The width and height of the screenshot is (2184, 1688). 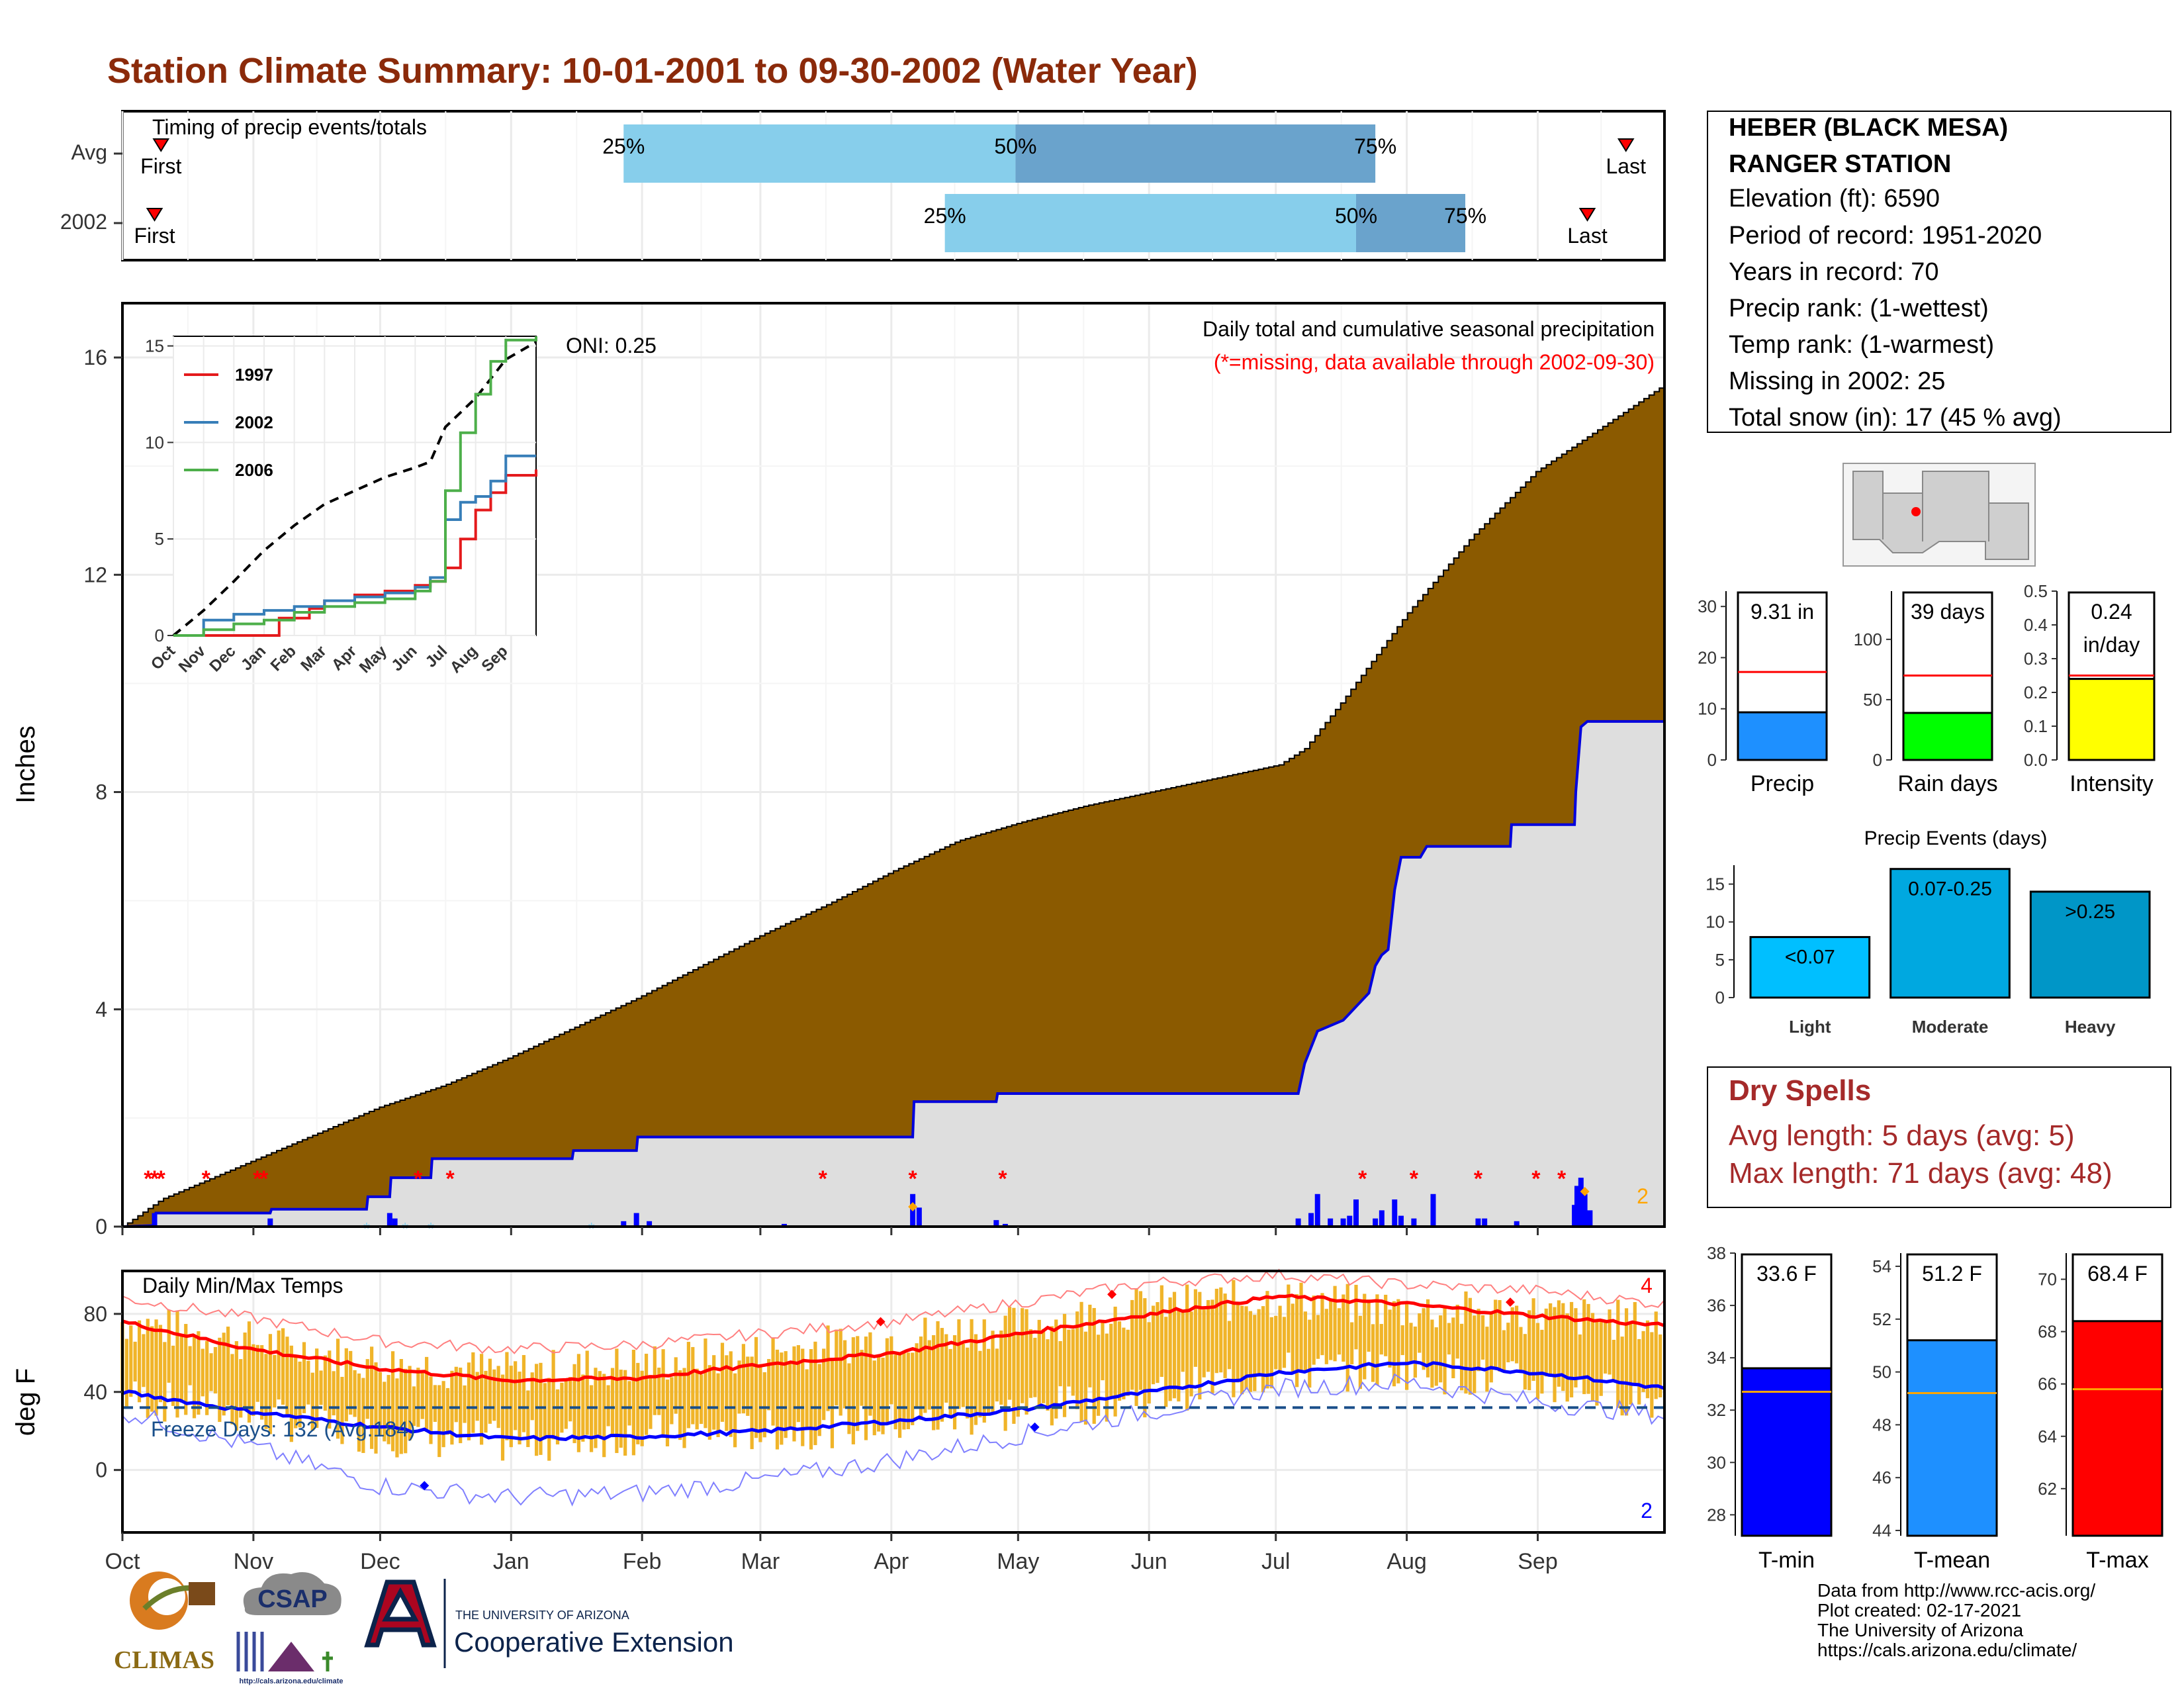 I want to click on station-name-line2: RANGER STATION, so click(x=1840, y=164).